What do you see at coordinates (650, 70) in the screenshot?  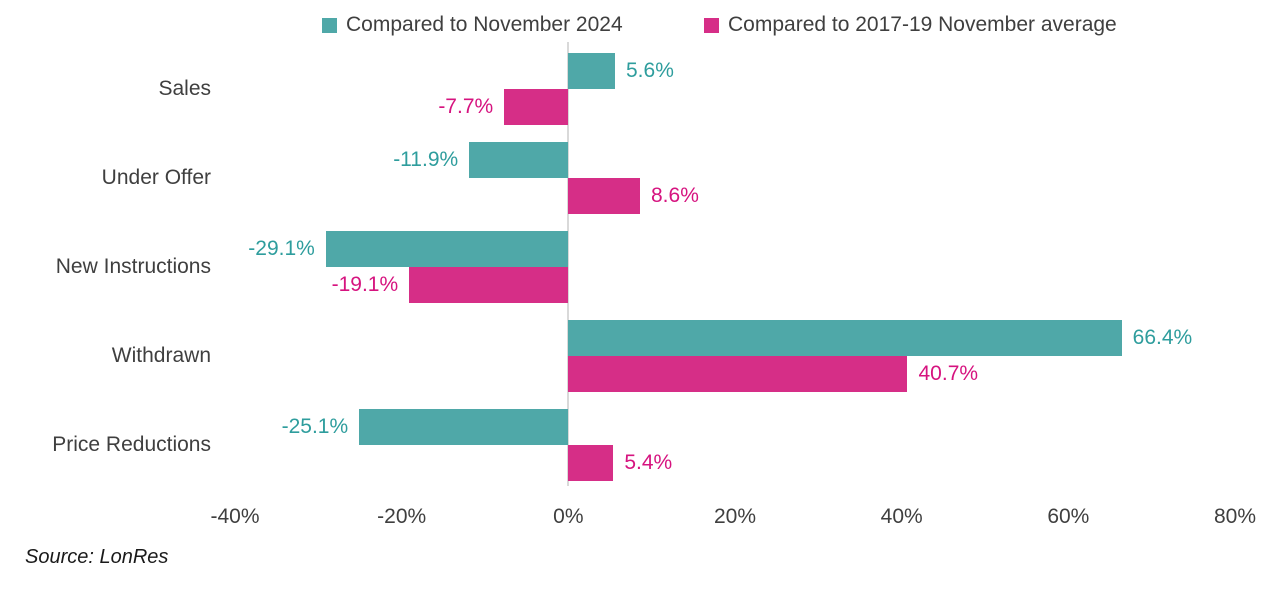 I see `value-label: 5.6%` at bounding box center [650, 70].